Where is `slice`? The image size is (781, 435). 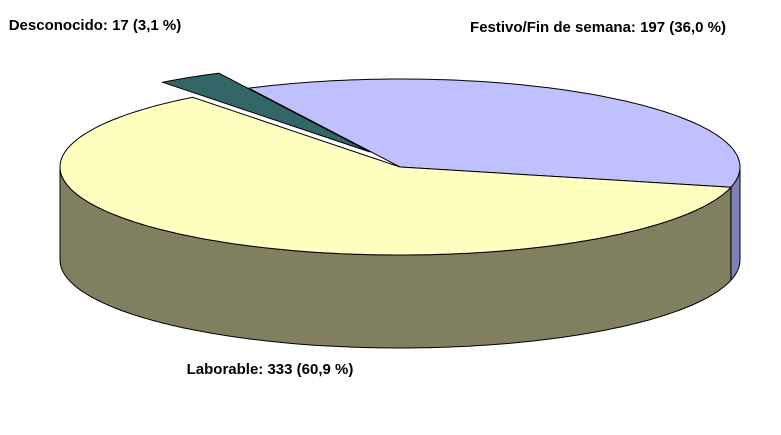
slice is located at coordinates (265, 112).